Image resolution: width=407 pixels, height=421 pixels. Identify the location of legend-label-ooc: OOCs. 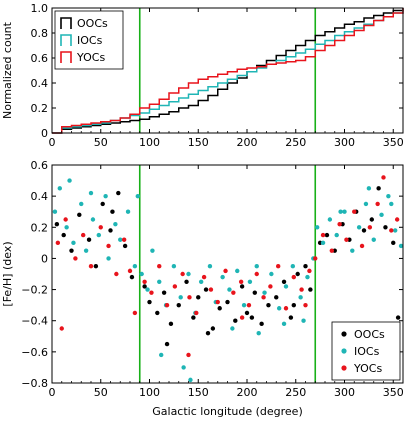
(369, 334).